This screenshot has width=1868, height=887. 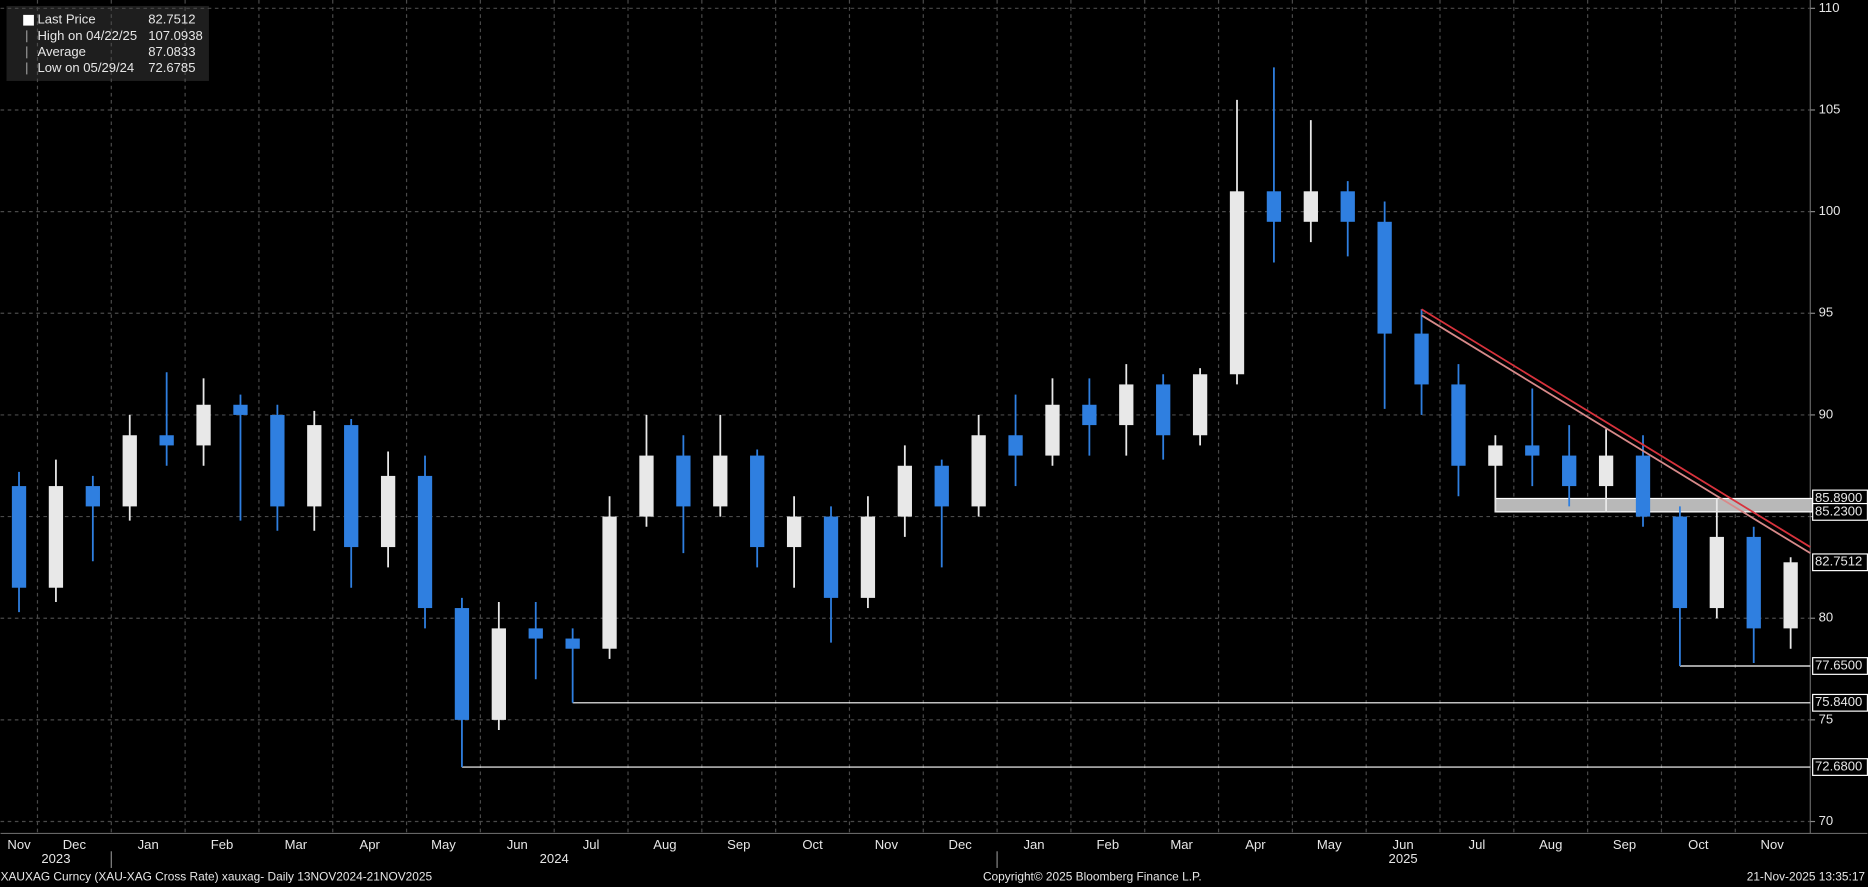 I want to click on footer-right: 21-Nov-2025 13:35:17, so click(x=1806, y=877).